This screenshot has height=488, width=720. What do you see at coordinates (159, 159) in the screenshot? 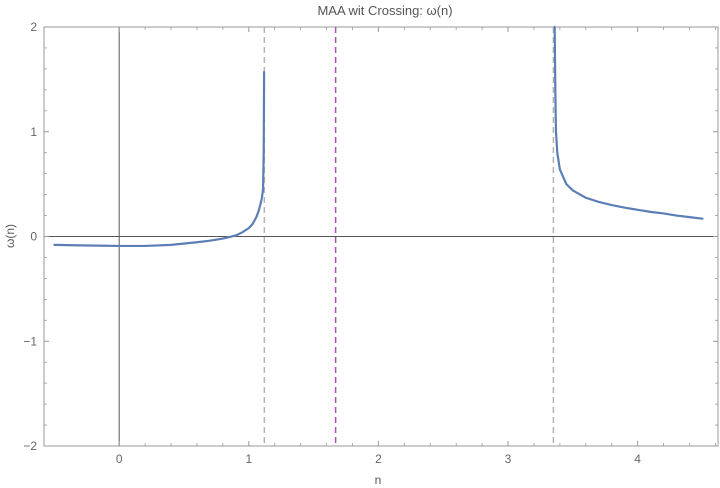
I see `curve-left` at bounding box center [159, 159].